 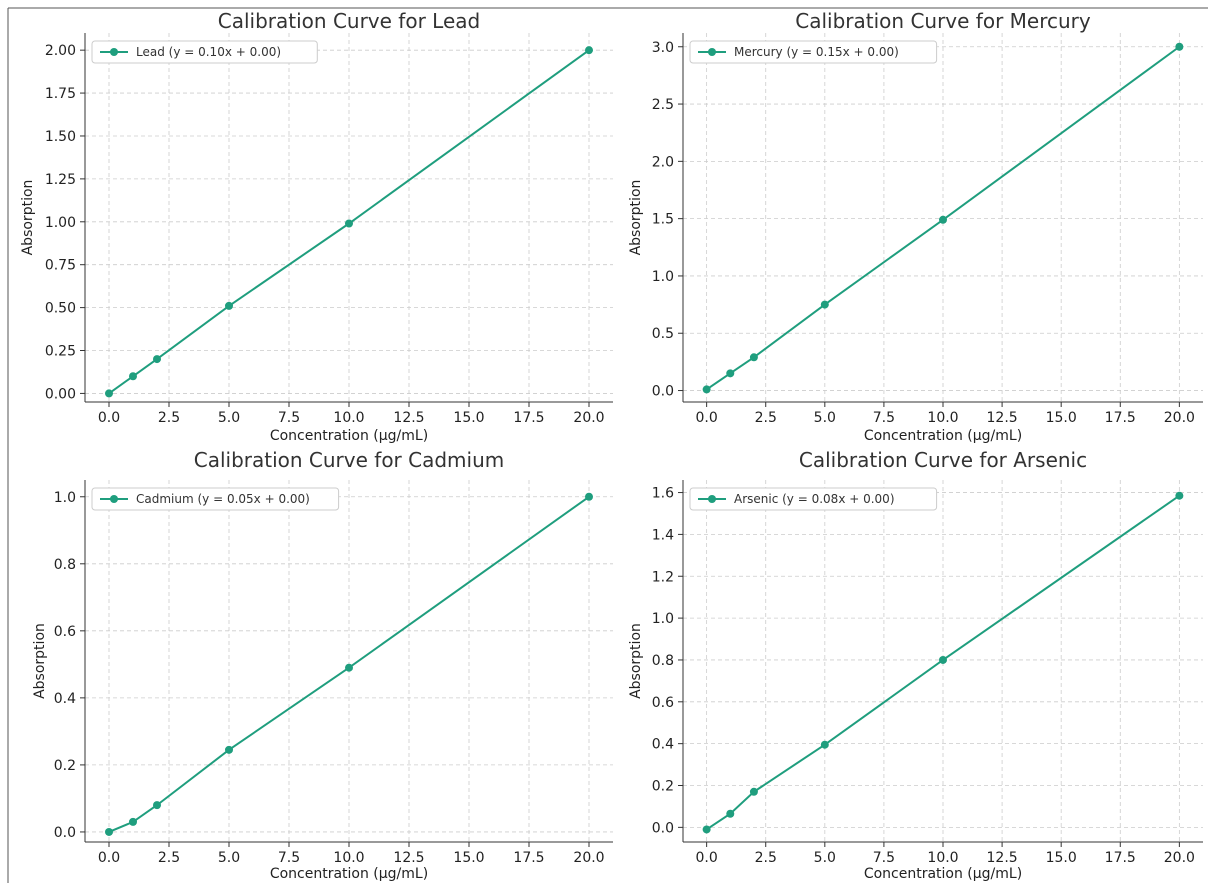 I want to click on chart-title: Calibration Curve for Lead, so click(x=349, y=21).